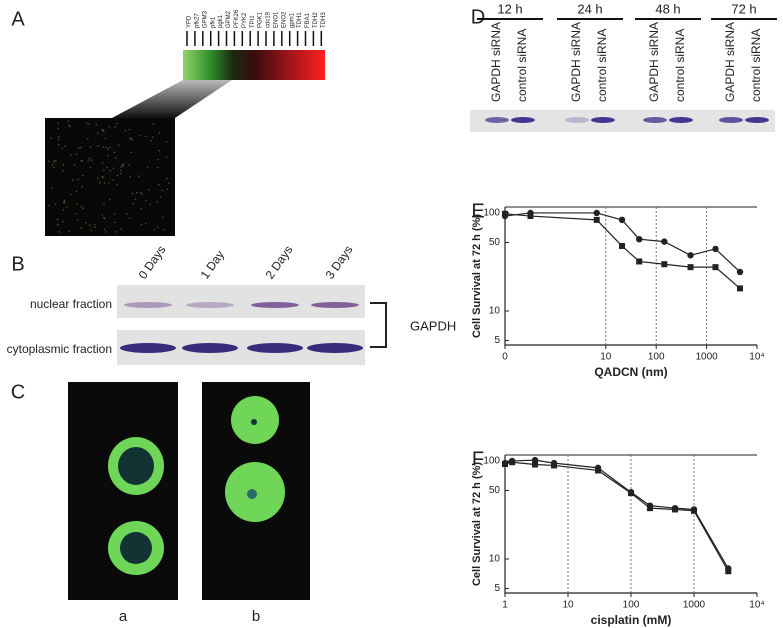 Image resolution: width=783 pixels, height=628 pixels. I want to click on x-tick-label: 1000, so click(694, 605).